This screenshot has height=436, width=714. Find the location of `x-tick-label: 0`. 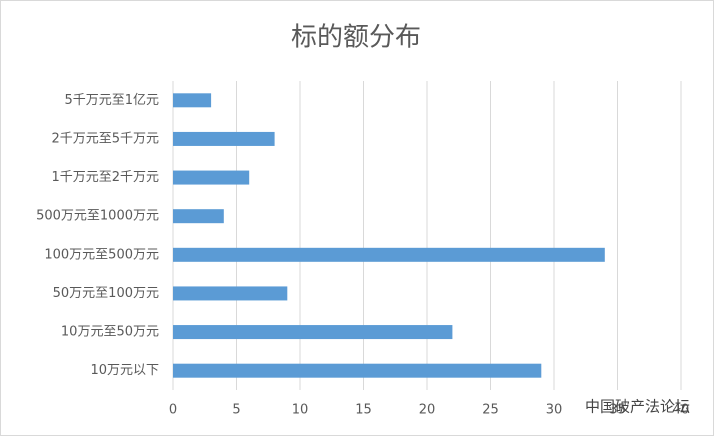

x-tick-label: 0 is located at coordinates (173, 410).